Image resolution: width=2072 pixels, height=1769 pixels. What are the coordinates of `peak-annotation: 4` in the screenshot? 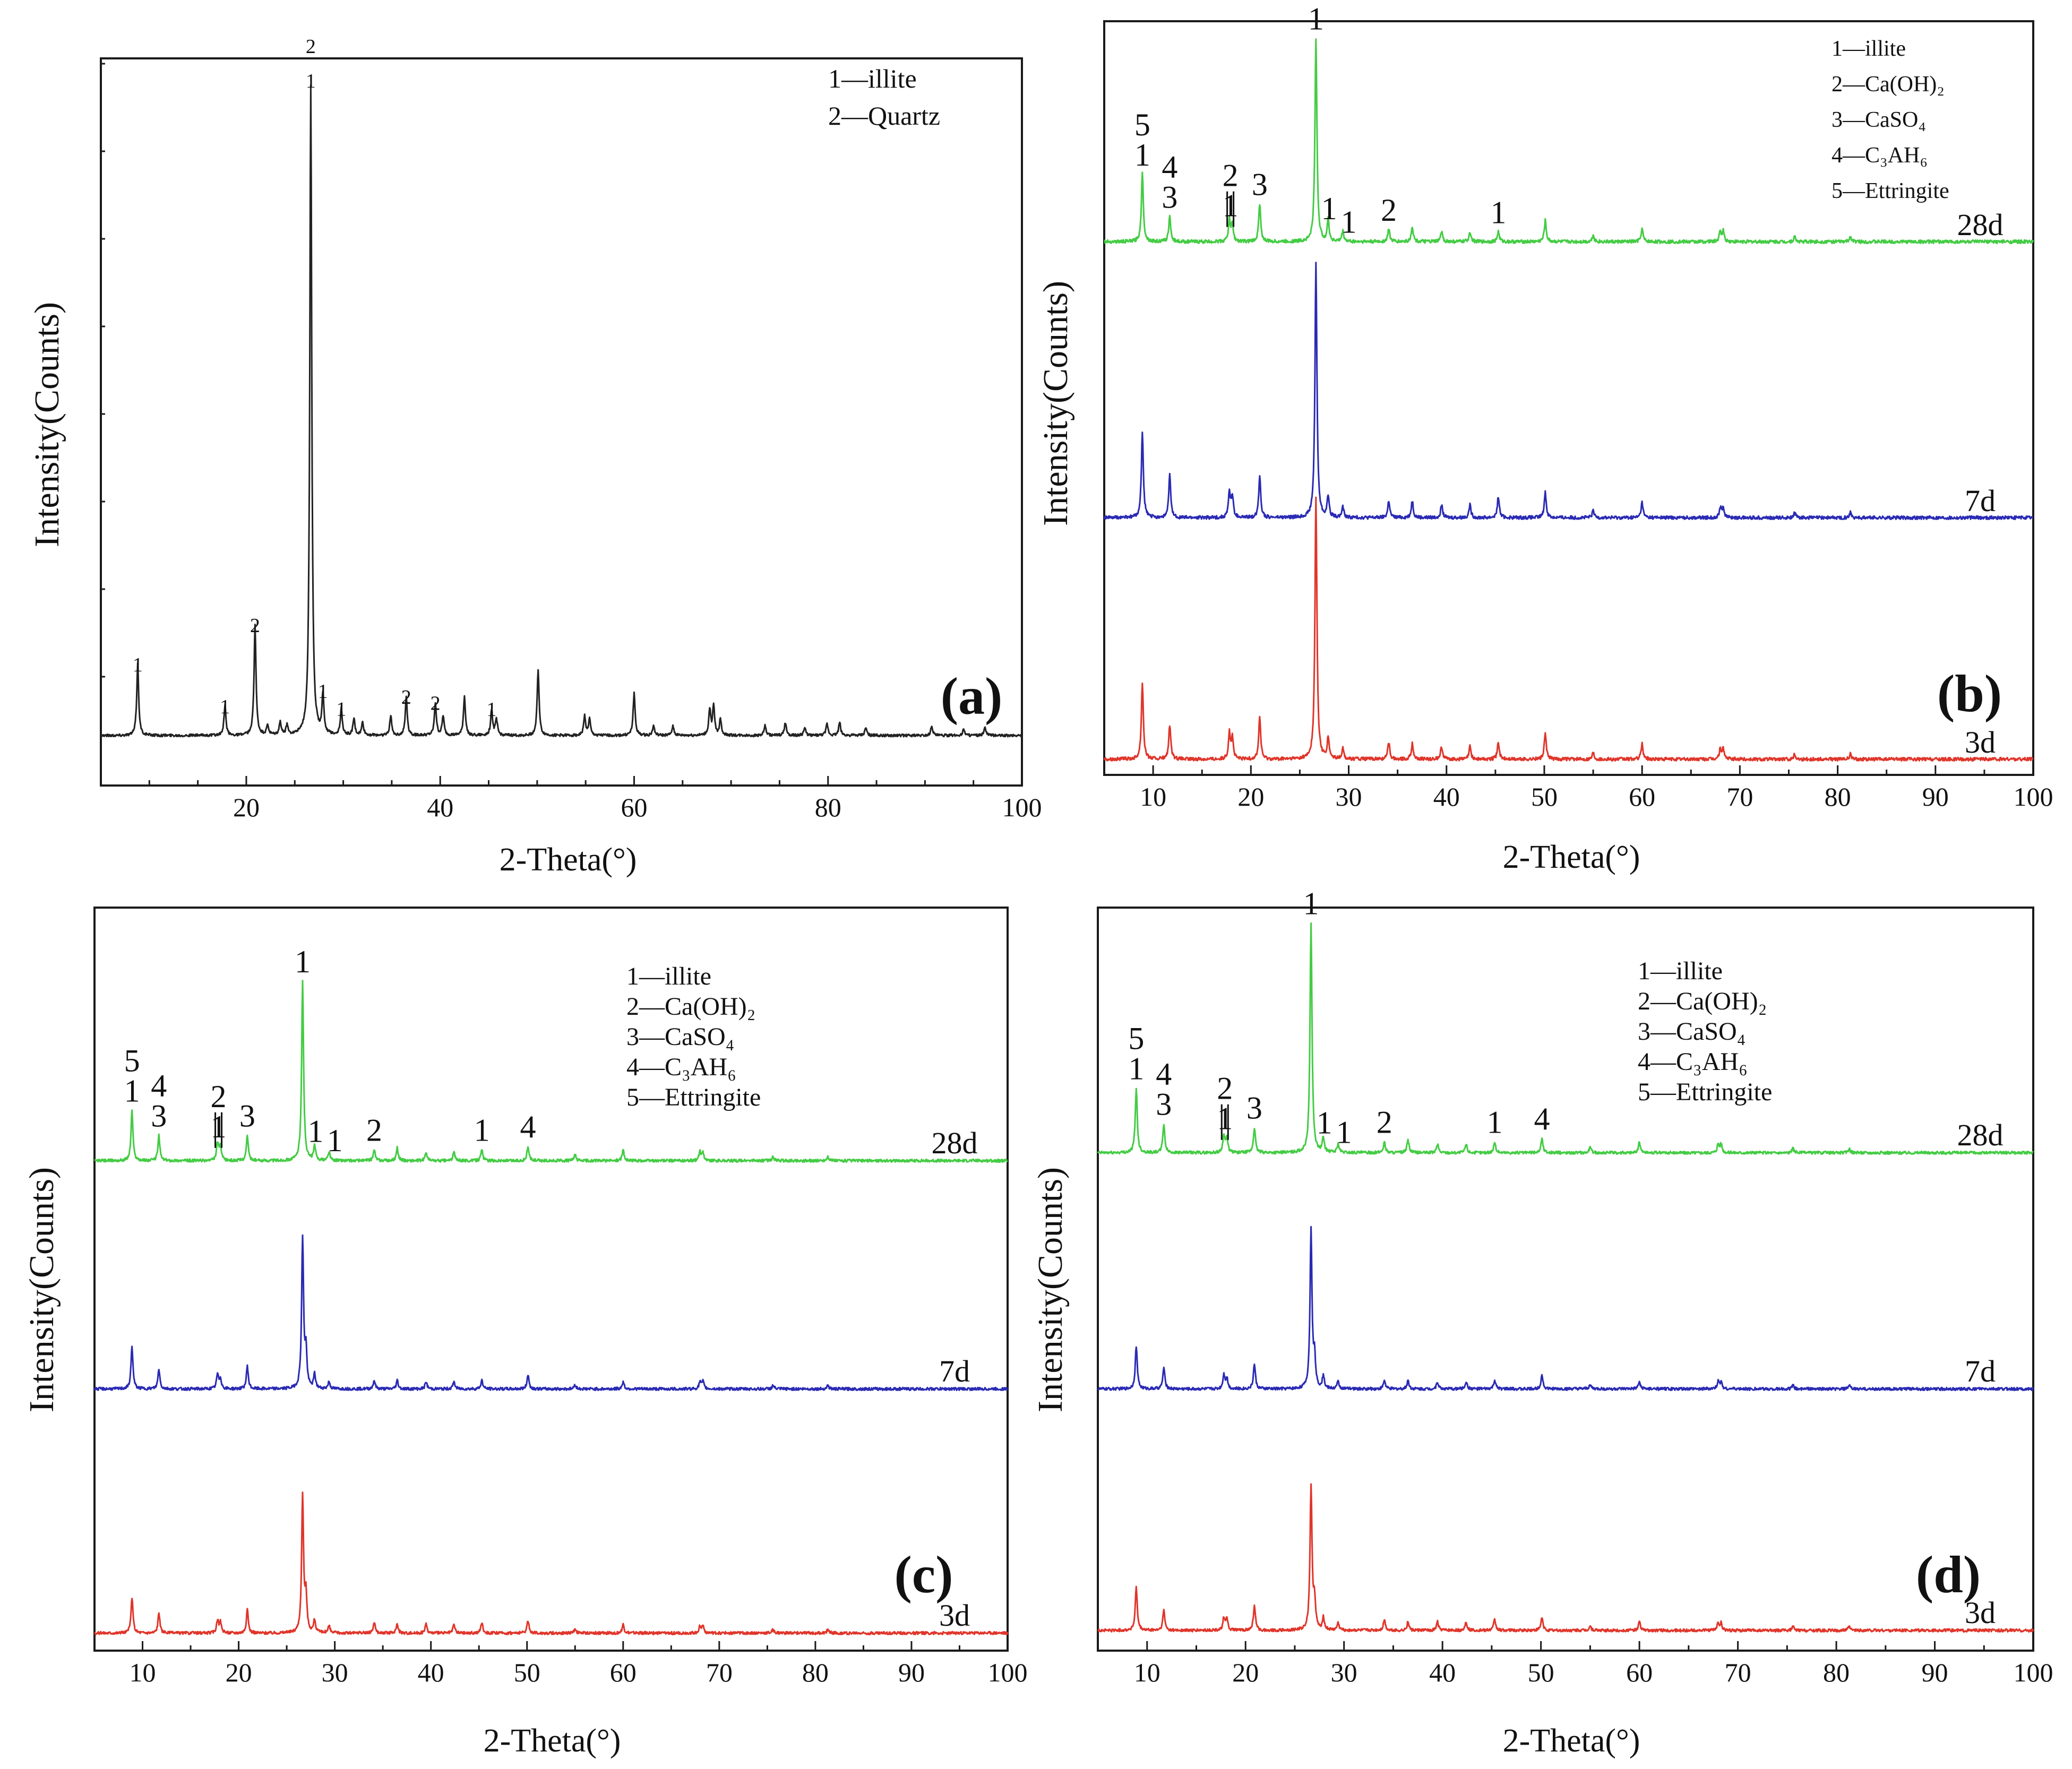 It's located at (1542, 1118).